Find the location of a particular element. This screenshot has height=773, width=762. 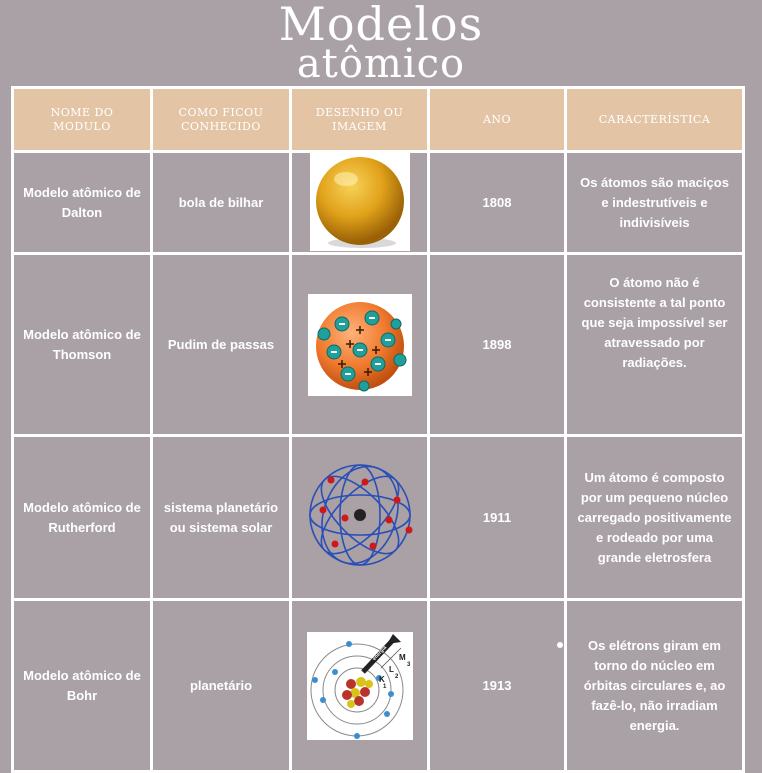

year-cell: 1913 is located at coordinates (497, 685).